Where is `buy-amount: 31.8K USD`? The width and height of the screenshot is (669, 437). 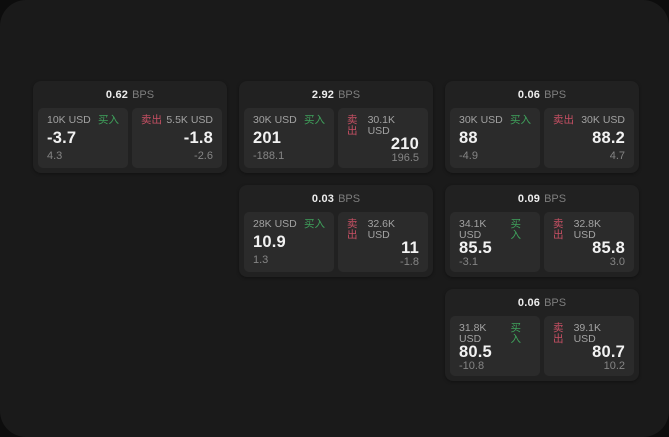 buy-amount: 31.8K USD is located at coordinates (473, 333).